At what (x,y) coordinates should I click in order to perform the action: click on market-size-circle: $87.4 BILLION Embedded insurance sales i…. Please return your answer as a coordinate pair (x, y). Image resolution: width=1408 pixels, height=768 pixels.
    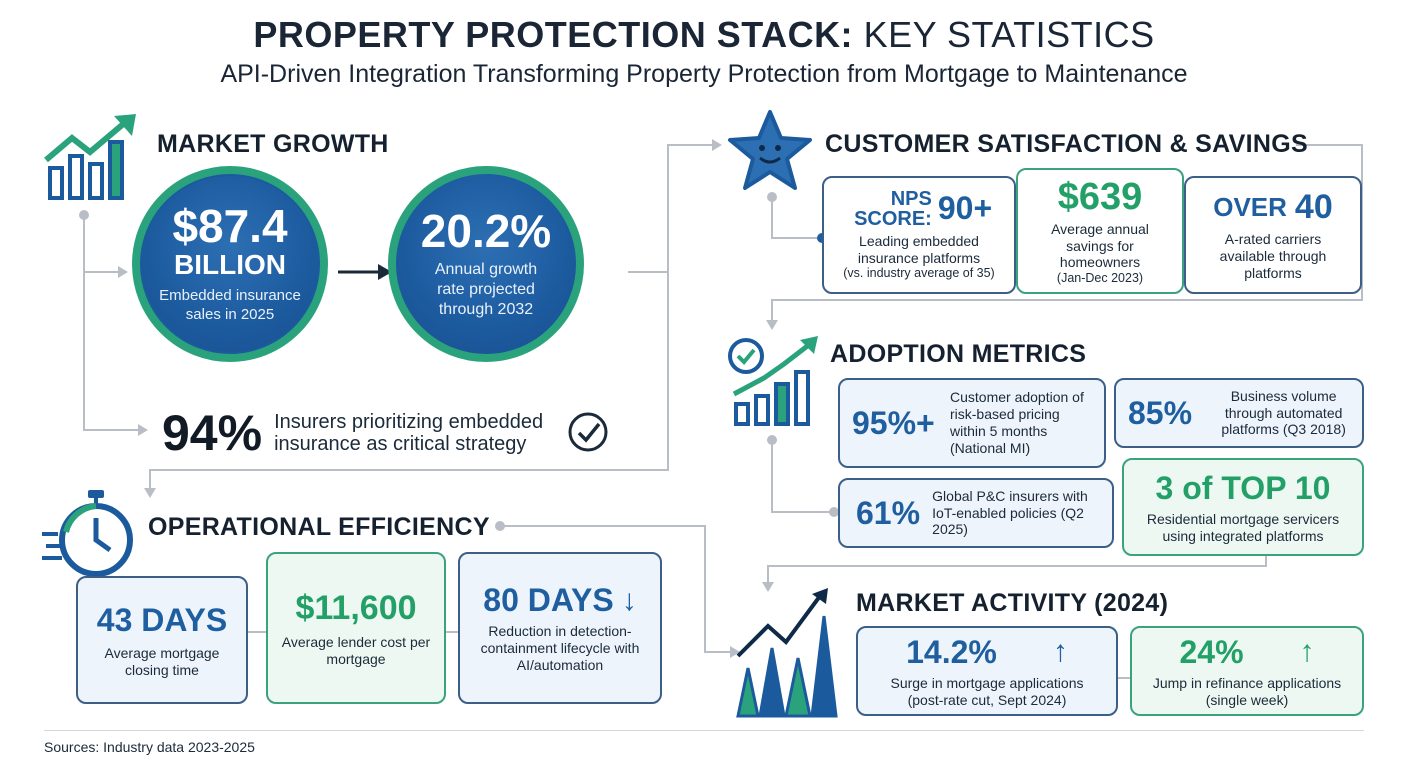
    Looking at the image, I should click on (230, 264).